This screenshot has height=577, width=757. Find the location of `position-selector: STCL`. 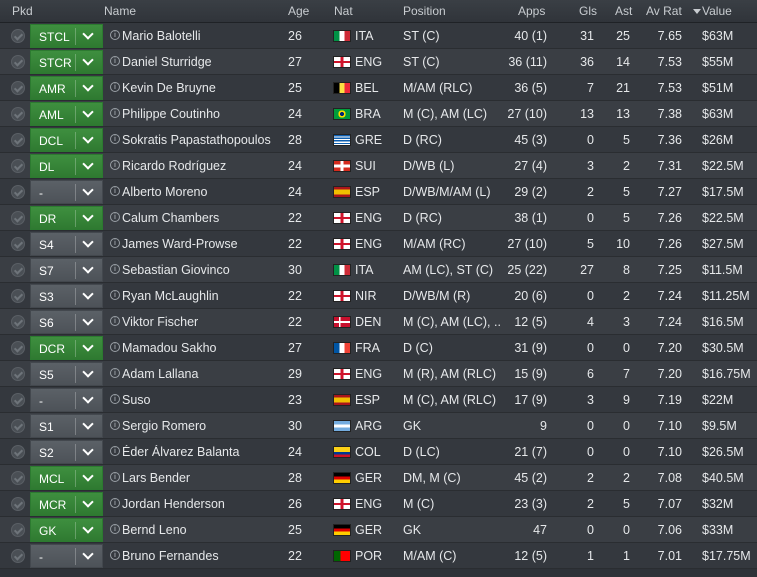

position-selector: STCL is located at coordinates (66, 36).